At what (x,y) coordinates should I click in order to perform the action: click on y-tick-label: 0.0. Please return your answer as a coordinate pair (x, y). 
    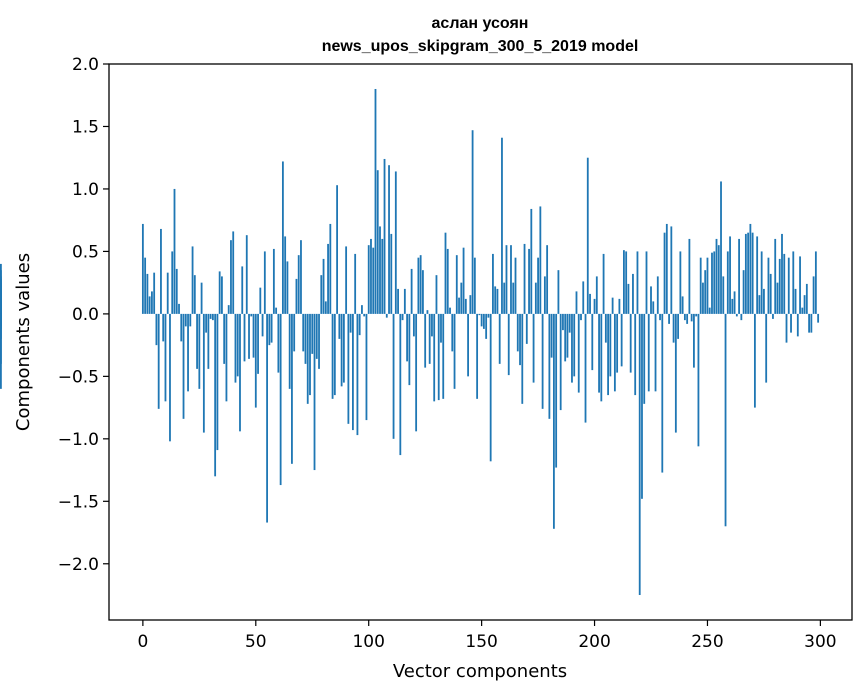
    Looking at the image, I should click on (85, 315).